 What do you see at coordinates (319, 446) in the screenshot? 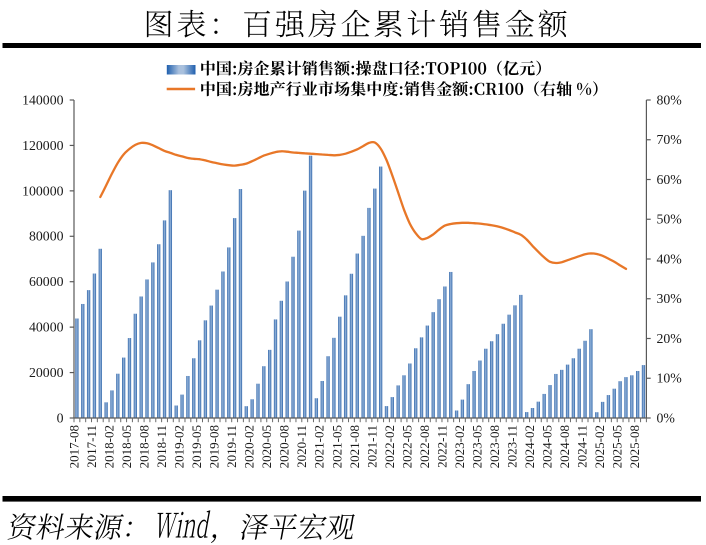
I see `svg-text: 2021-02` at bounding box center [319, 446].